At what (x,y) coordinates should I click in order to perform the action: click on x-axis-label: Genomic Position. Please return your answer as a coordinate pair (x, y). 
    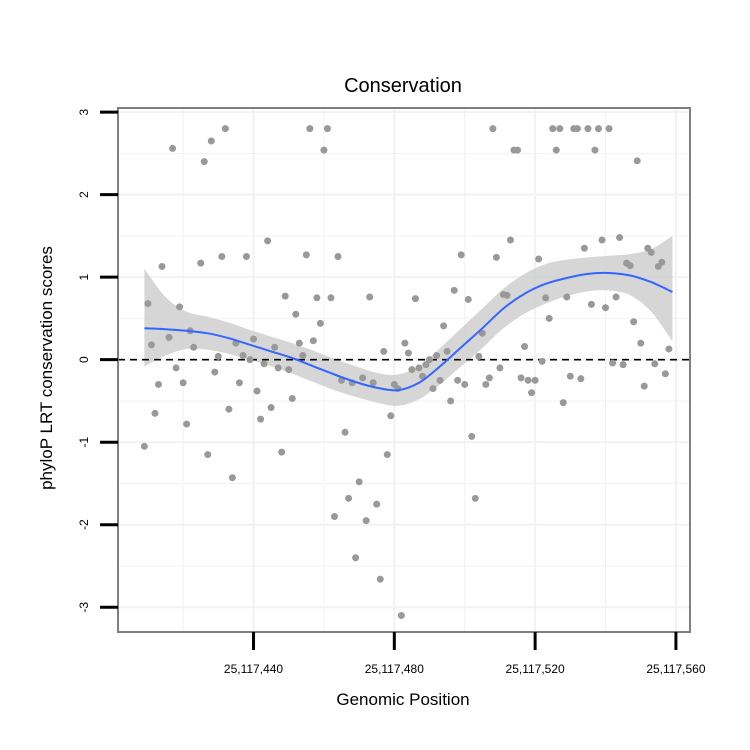
    Looking at the image, I should click on (402, 699).